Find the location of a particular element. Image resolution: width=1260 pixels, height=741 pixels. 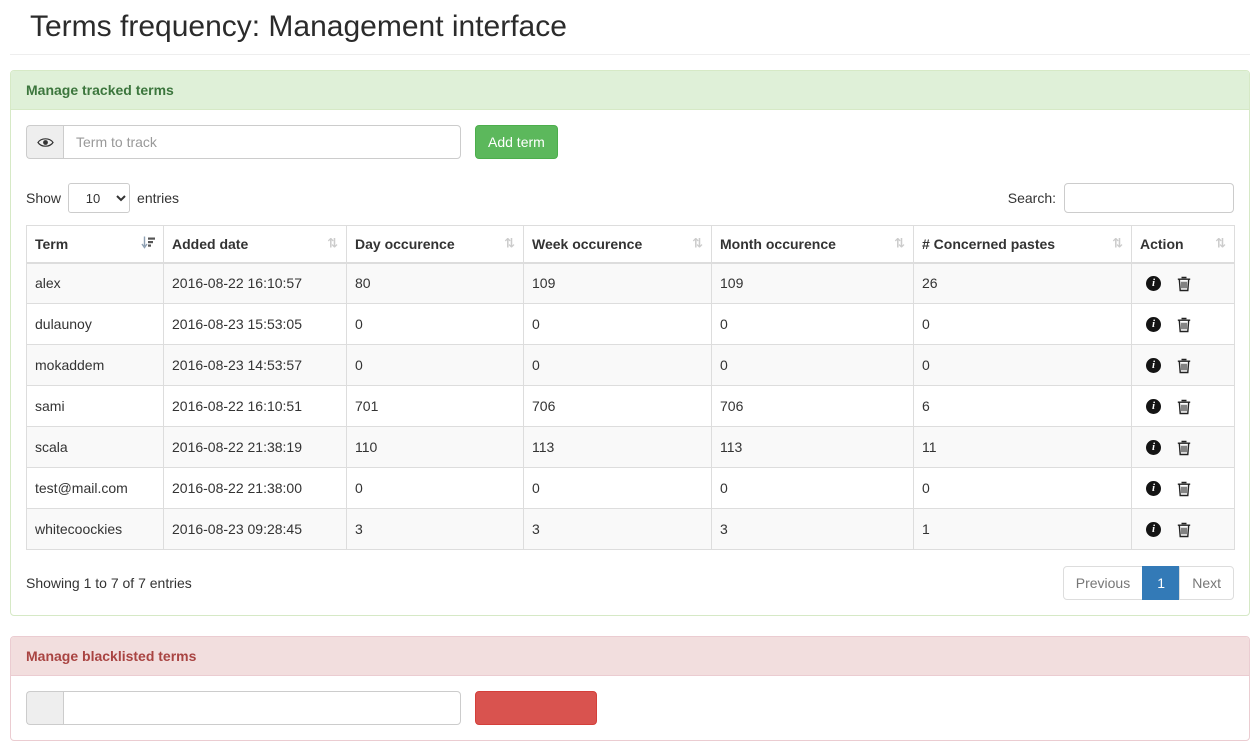

add-term-row: Add term is located at coordinates (630, 142).